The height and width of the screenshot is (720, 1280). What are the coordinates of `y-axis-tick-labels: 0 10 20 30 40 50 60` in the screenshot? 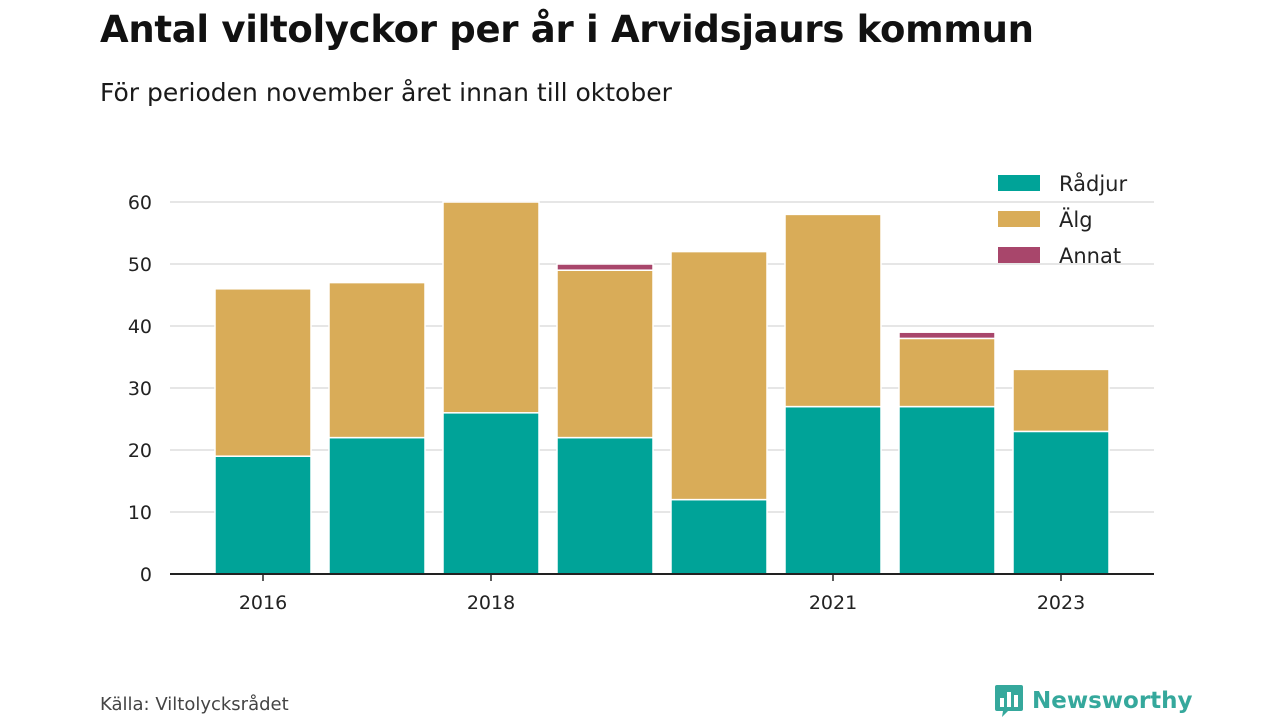 It's located at (140, 389).